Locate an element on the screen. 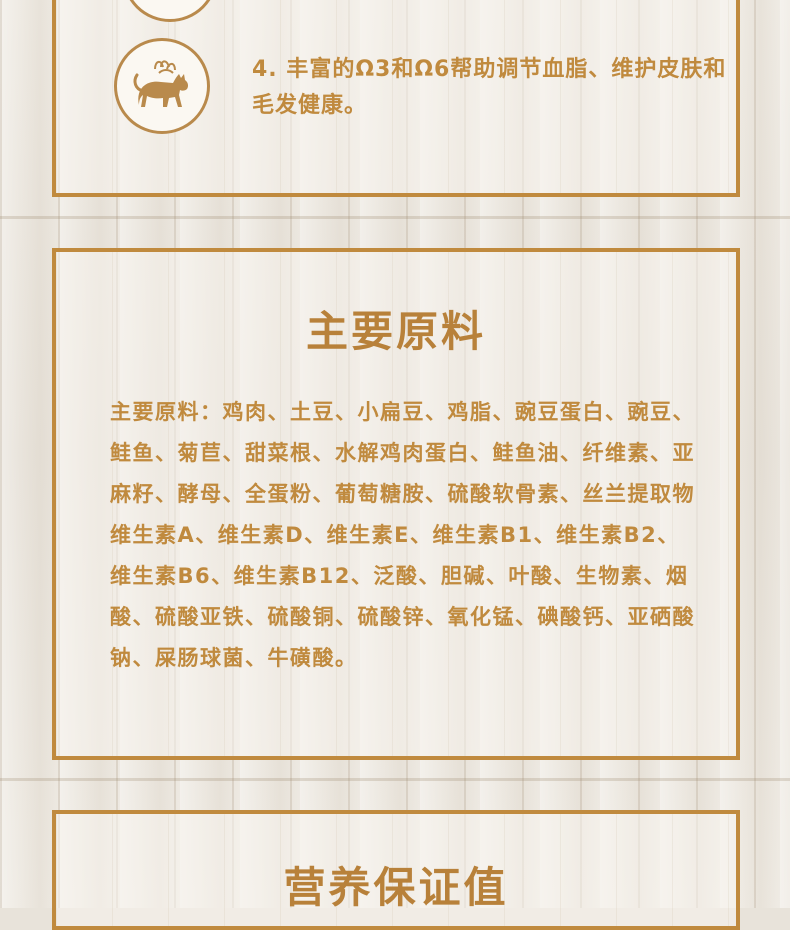 Image resolution: width=790 pixels, height=930 pixels. cat-icon-graphic is located at coordinates (161, 83).